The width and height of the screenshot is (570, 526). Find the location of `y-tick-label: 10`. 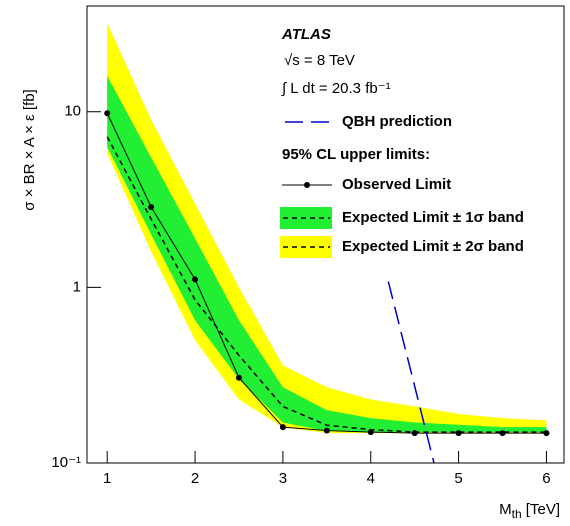

y-tick-label: 10 is located at coordinates (72, 111).